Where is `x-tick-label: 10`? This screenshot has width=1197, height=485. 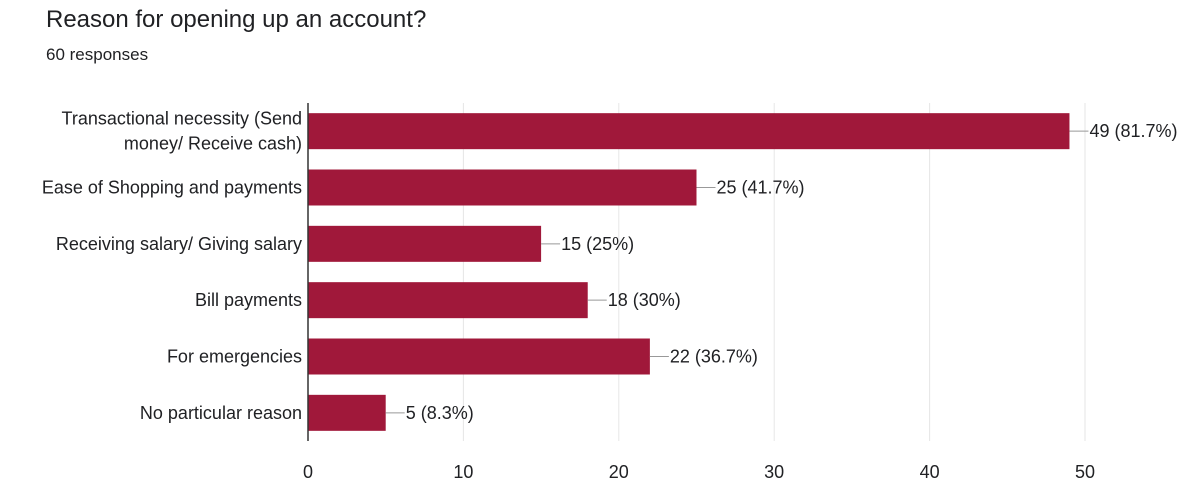
x-tick-label: 10 is located at coordinates (463, 472).